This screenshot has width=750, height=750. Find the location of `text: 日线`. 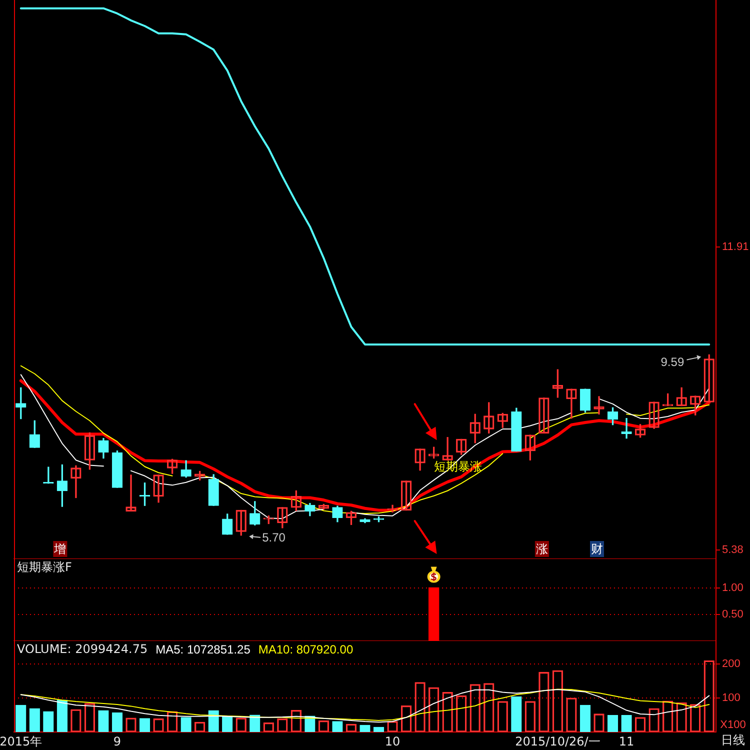

text: 日线 is located at coordinates (733, 740).